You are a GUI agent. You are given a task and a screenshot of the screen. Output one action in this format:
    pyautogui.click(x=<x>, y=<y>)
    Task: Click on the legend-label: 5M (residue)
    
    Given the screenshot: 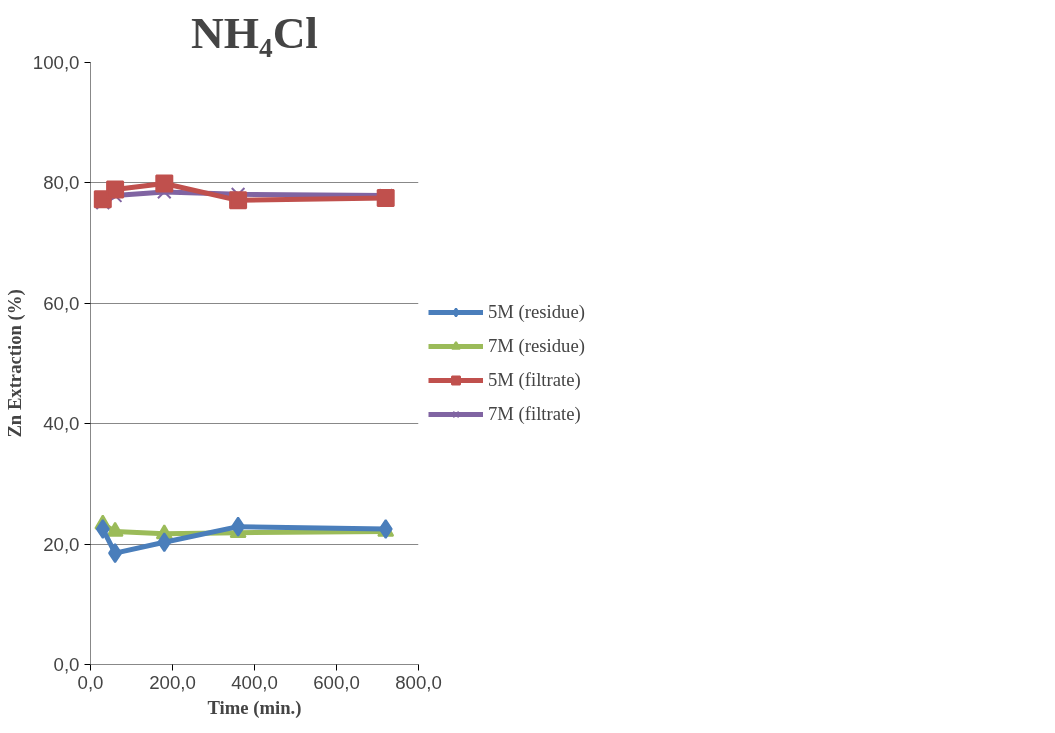 What is the action you would take?
    pyautogui.click(x=536, y=312)
    